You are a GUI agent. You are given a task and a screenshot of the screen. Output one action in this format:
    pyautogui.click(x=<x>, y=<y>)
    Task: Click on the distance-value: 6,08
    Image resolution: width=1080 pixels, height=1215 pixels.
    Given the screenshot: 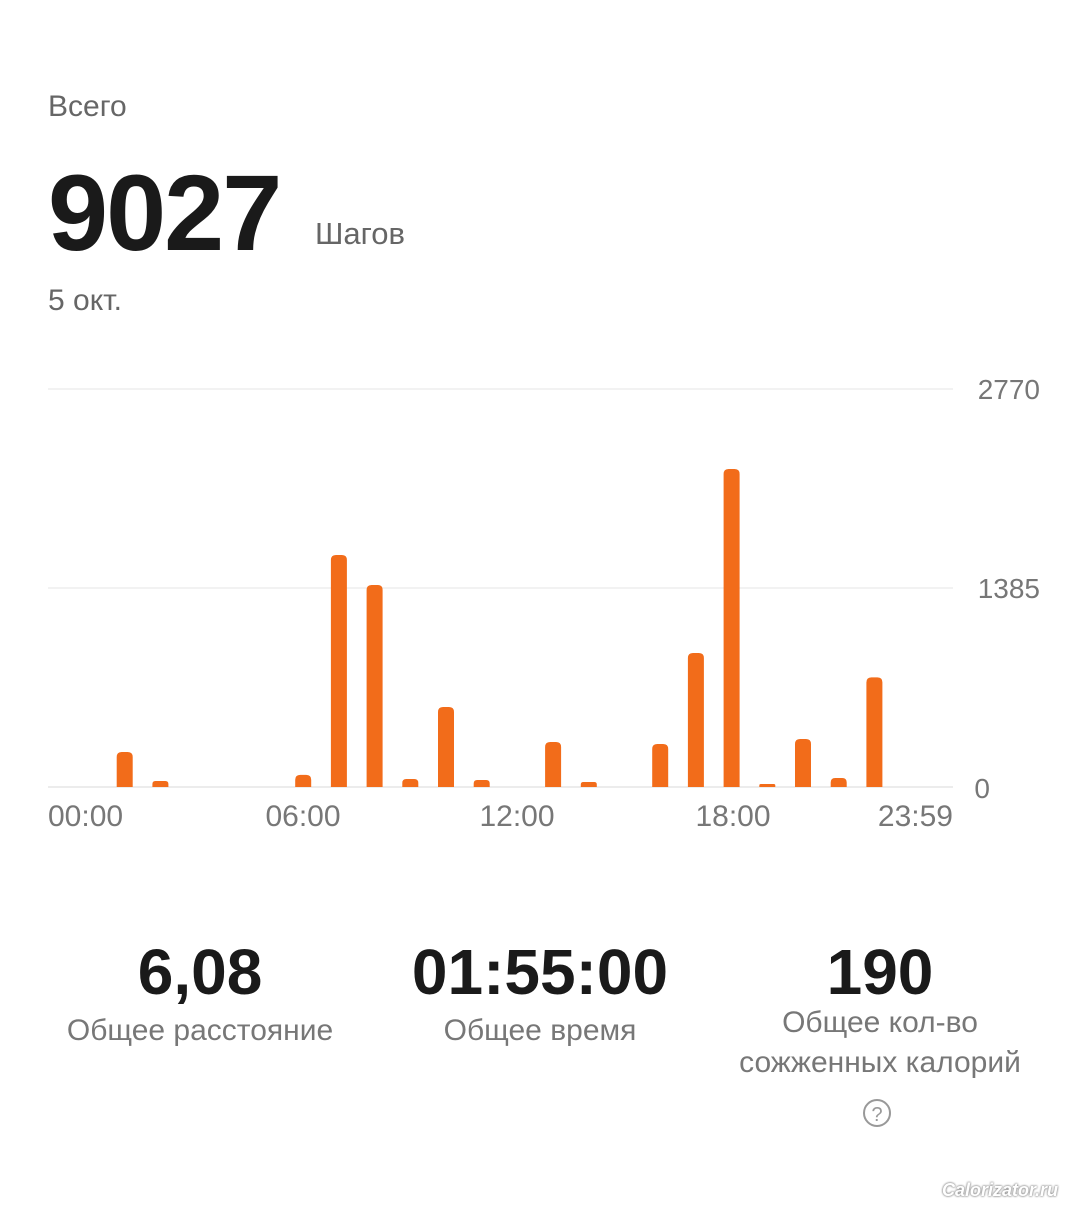 What is the action you would take?
    pyautogui.click(x=200, y=972)
    